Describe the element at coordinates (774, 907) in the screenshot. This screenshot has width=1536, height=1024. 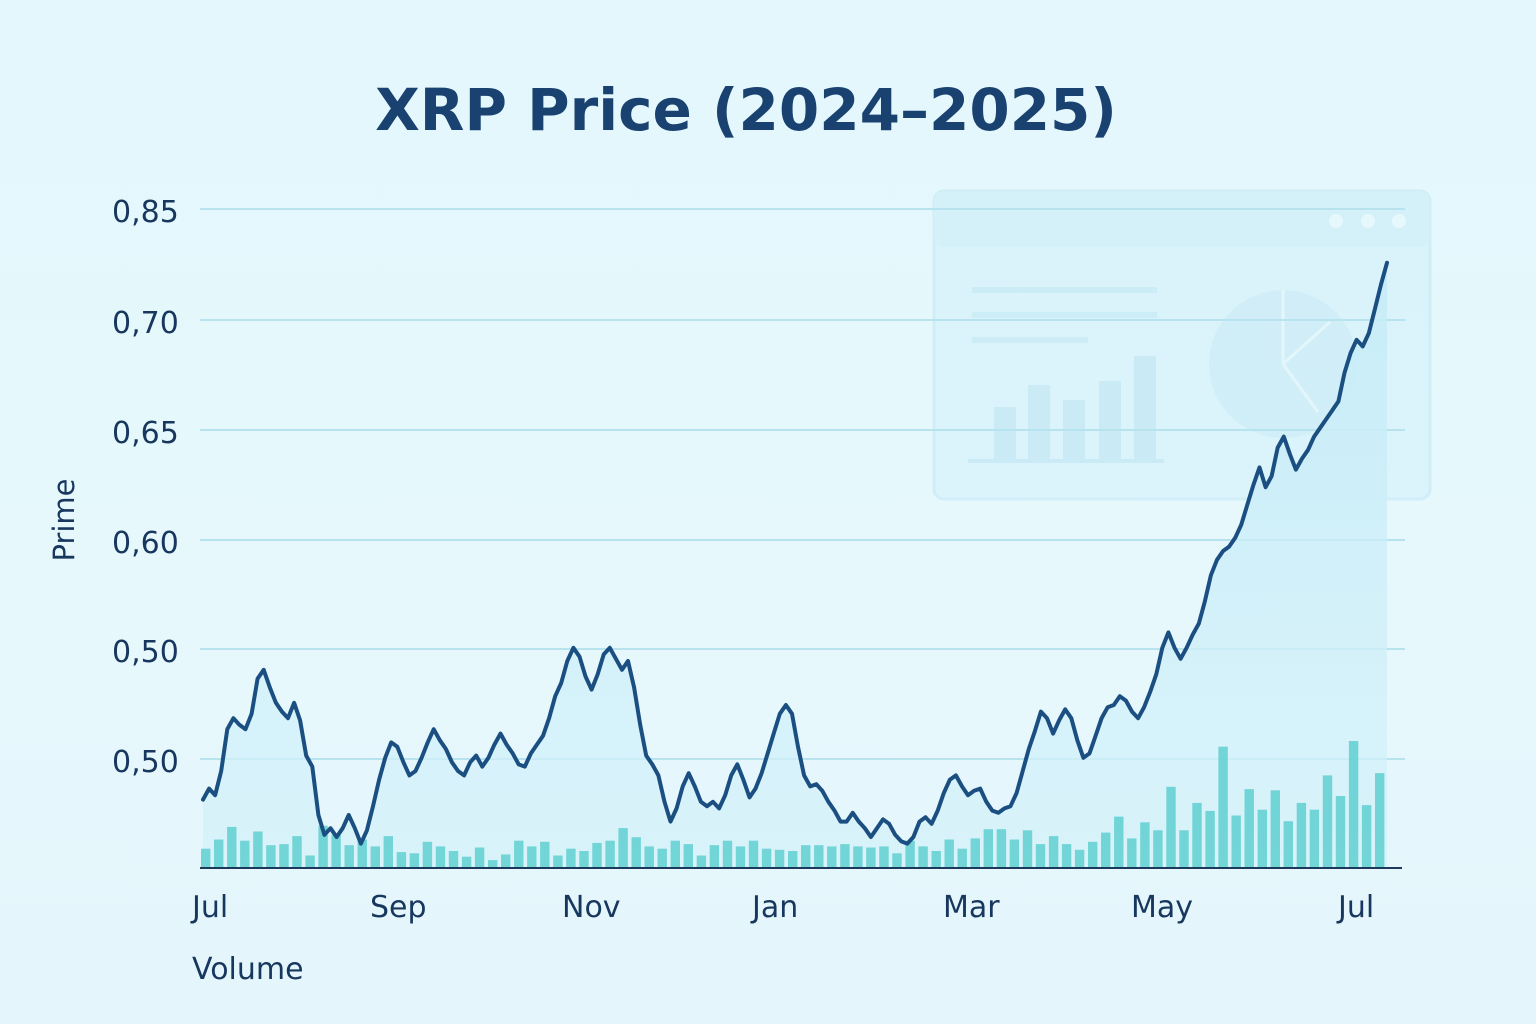
I see `x-tick-label: Jan` at that location.